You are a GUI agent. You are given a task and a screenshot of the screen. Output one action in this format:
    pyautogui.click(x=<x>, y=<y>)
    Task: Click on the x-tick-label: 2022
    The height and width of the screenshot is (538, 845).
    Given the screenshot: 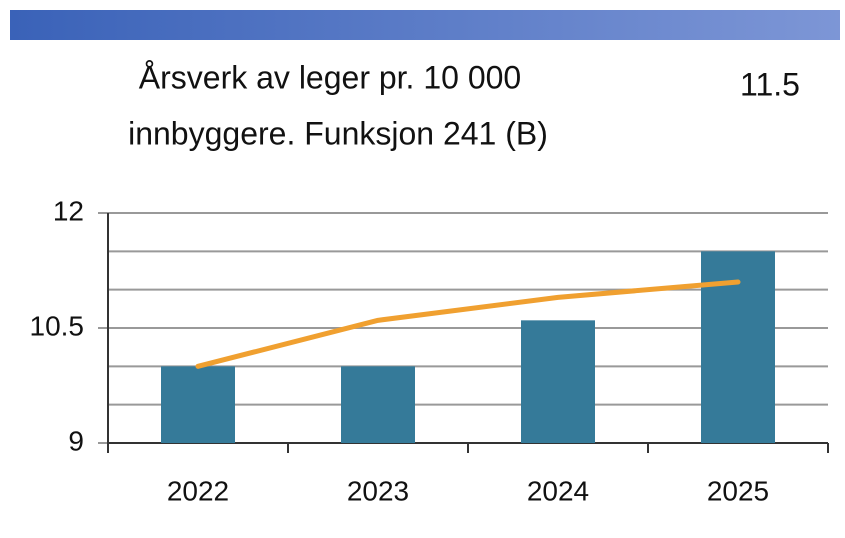 What is the action you would take?
    pyautogui.click(x=198, y=490)
    